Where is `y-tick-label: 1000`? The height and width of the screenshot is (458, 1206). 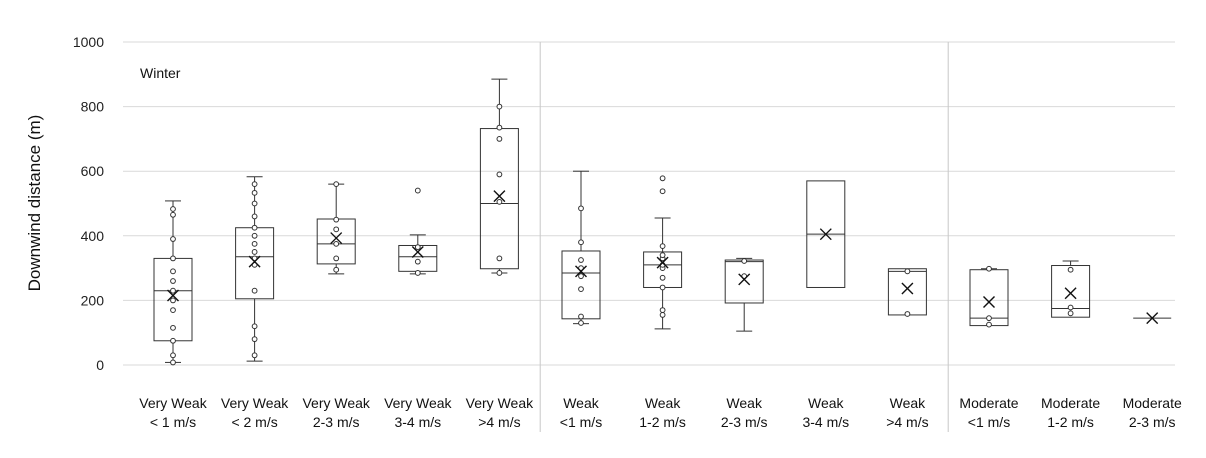 y-tick-label: 1000 is located at coordinates (88, 42).